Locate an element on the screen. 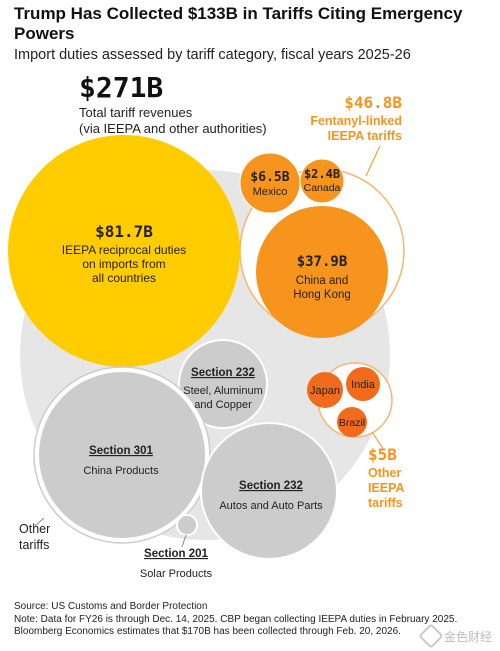 The height and width of the screenshot is (651, 500). section-201-title: Section 201 is located at coordinates (176, 554).